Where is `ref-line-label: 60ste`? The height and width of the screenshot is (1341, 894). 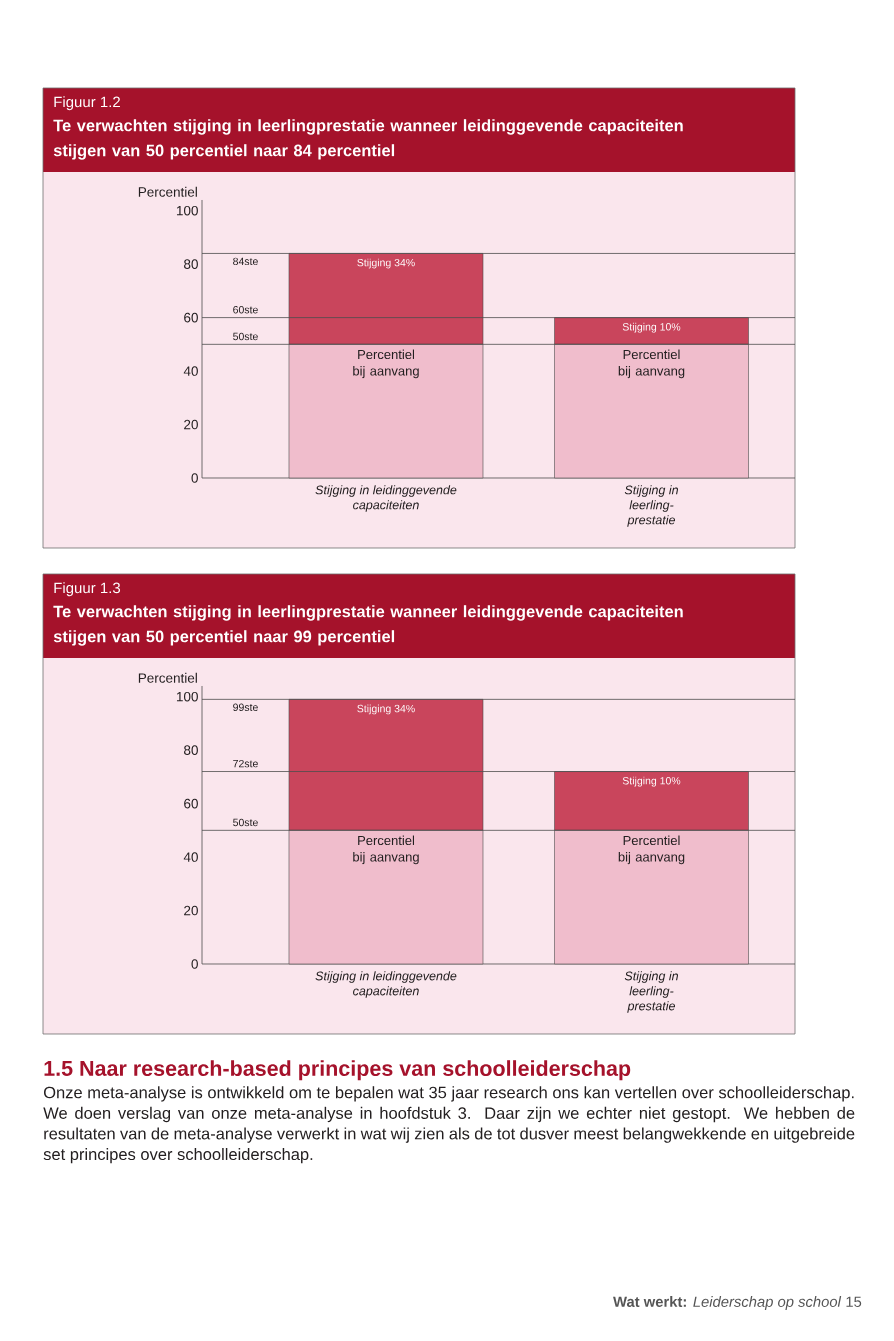 ref-line-label: 60ste is located at coordinates (245, 309).